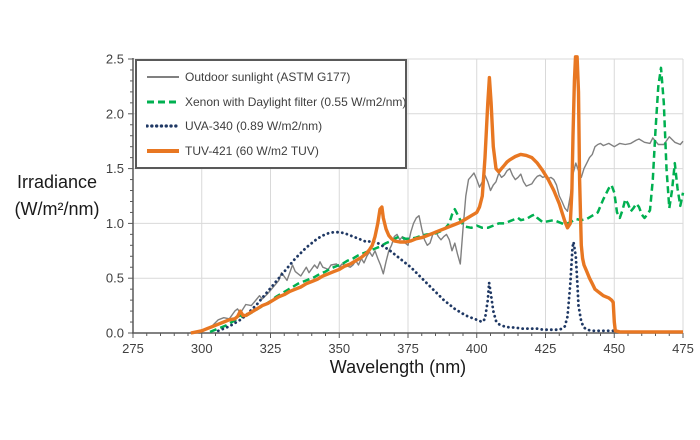 The image size is (700, 440). Describe the element at coordinates (115, 168) in the screenshot. I see `svg-text: 1.5` at that location.